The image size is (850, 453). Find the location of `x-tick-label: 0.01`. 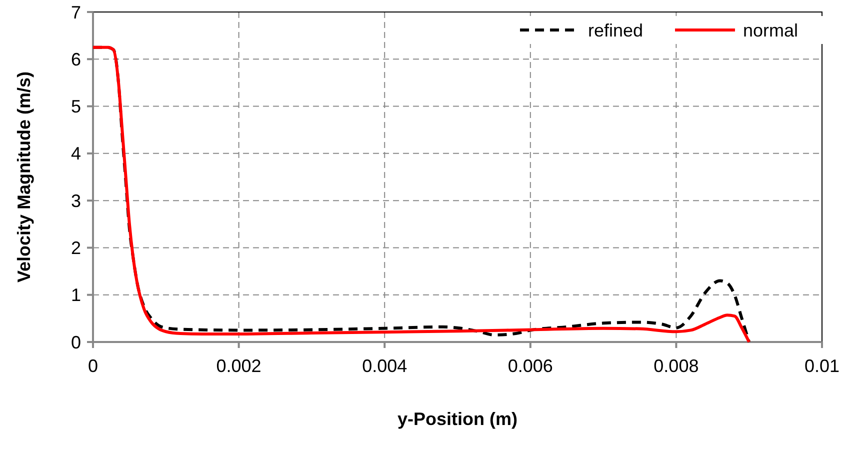

x-tick-label: 0.01 is located at coordinates (822, 366).